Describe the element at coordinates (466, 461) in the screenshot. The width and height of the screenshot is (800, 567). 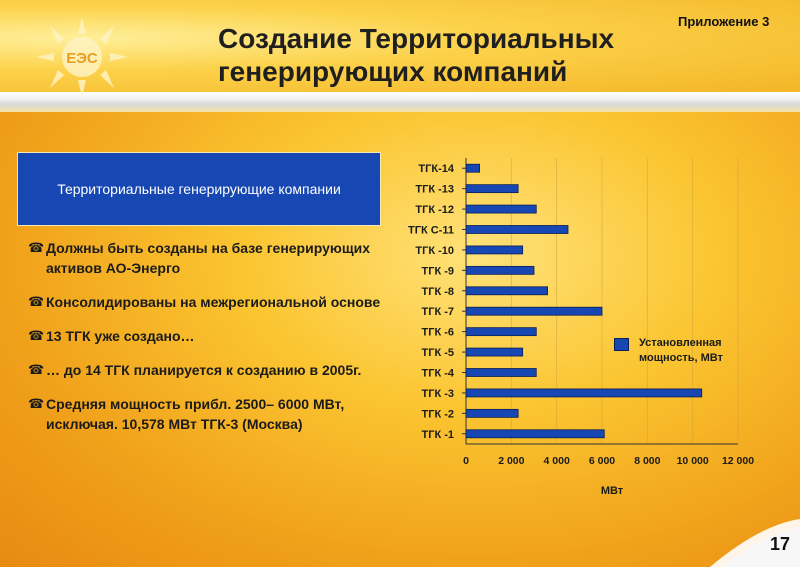
I see `x-tick-label: 0` at that location.